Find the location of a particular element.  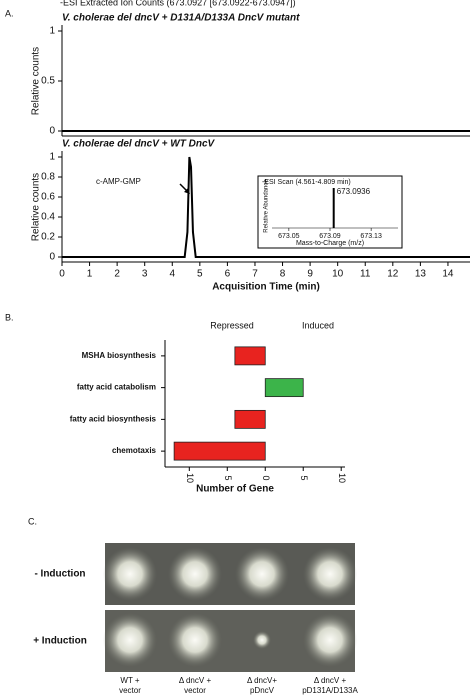

x-axis-label: Acquisition Time (min) is located at coordinates (266, 287).